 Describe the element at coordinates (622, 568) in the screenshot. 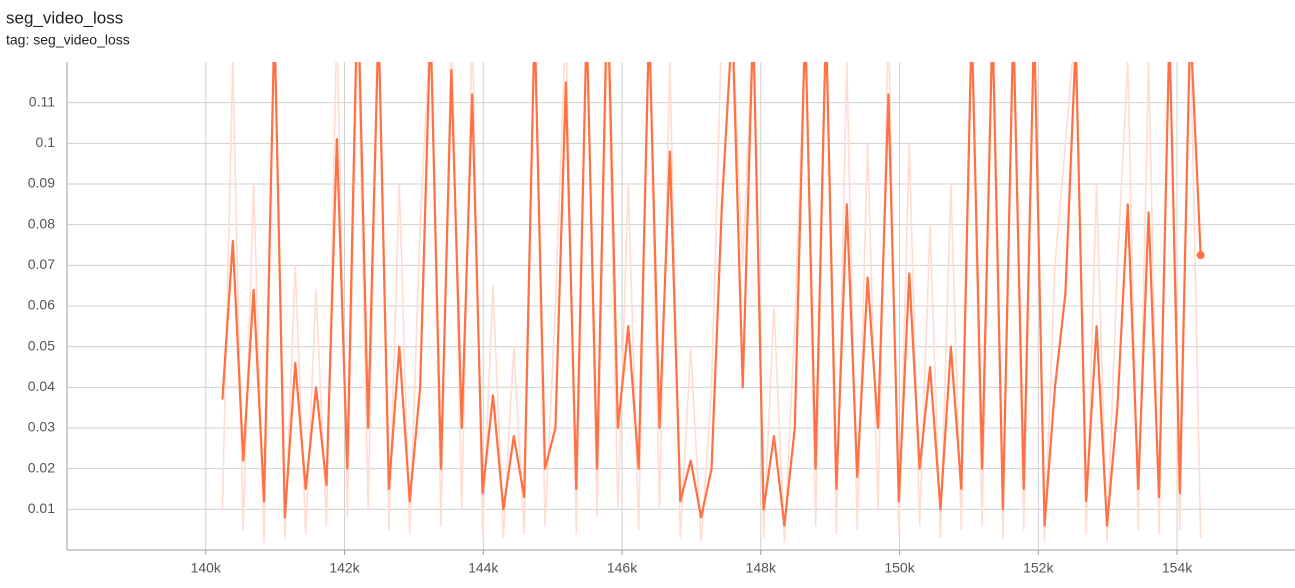

I see `x-tick-label: 146k` at that location.